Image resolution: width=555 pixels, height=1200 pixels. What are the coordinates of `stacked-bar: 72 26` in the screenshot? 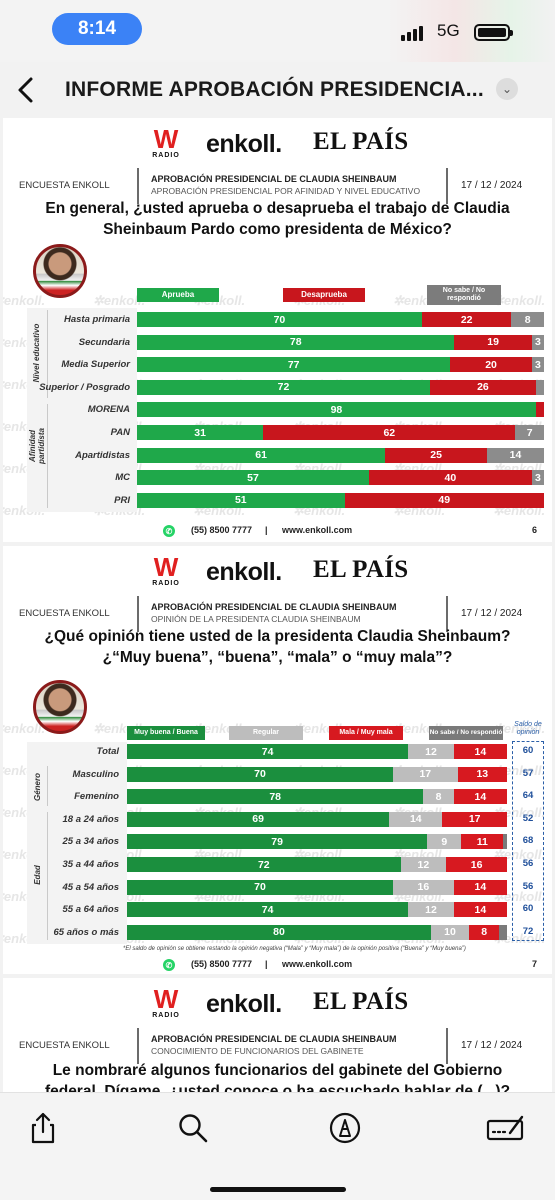 It's located at (340, 387).